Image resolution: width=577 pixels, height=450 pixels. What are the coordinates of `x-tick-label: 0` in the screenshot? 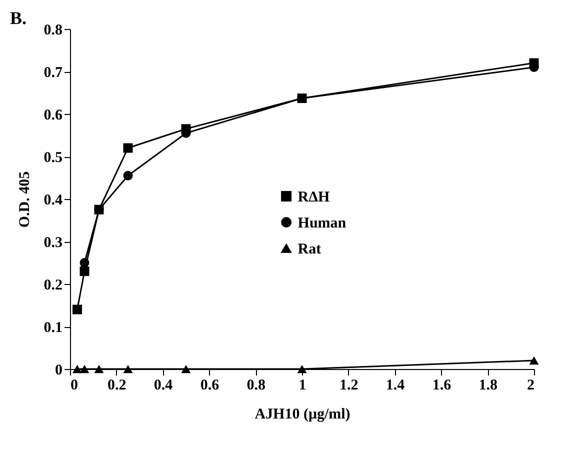 It's located at (74, 386).